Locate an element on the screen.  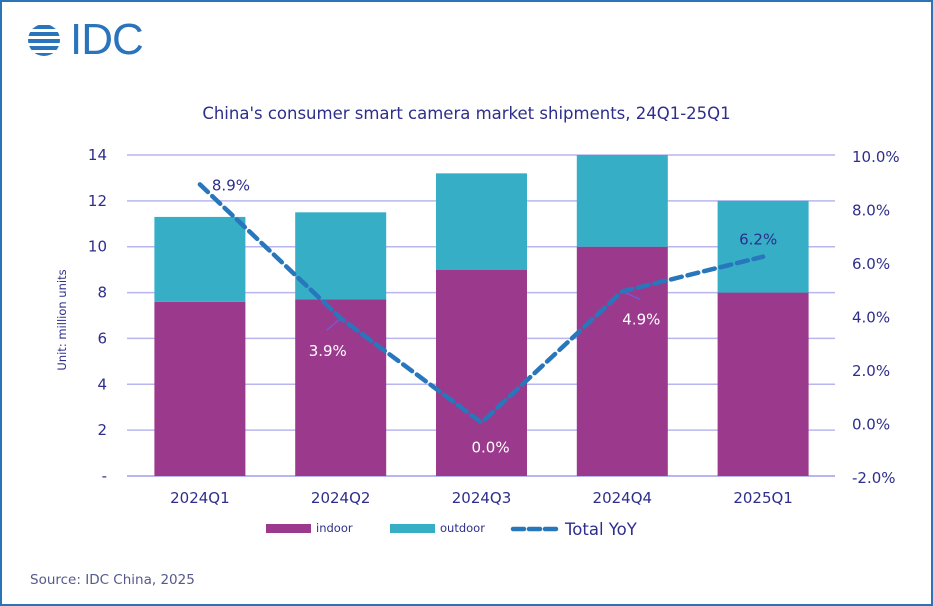
legend-label-yoy: Total YoY is located at coordinates (601, 529).